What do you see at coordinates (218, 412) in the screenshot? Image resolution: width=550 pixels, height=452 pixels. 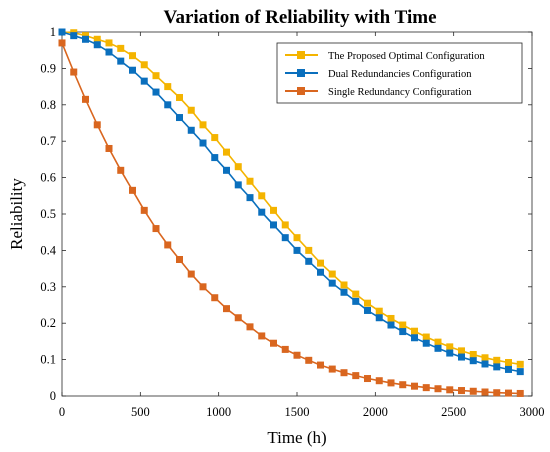 I see `x-tick-label: 1000` at bounding box center [218, 412].